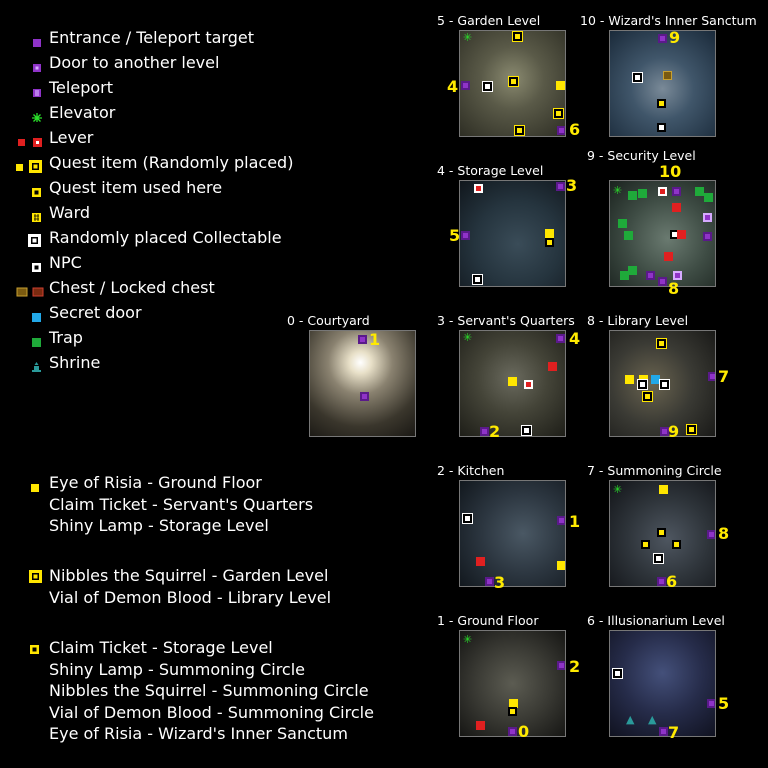  What do you see at coordinates (512, 83) in the screenshot?
I see `map-garden-level: ✳` at bounding box center [512, 83].